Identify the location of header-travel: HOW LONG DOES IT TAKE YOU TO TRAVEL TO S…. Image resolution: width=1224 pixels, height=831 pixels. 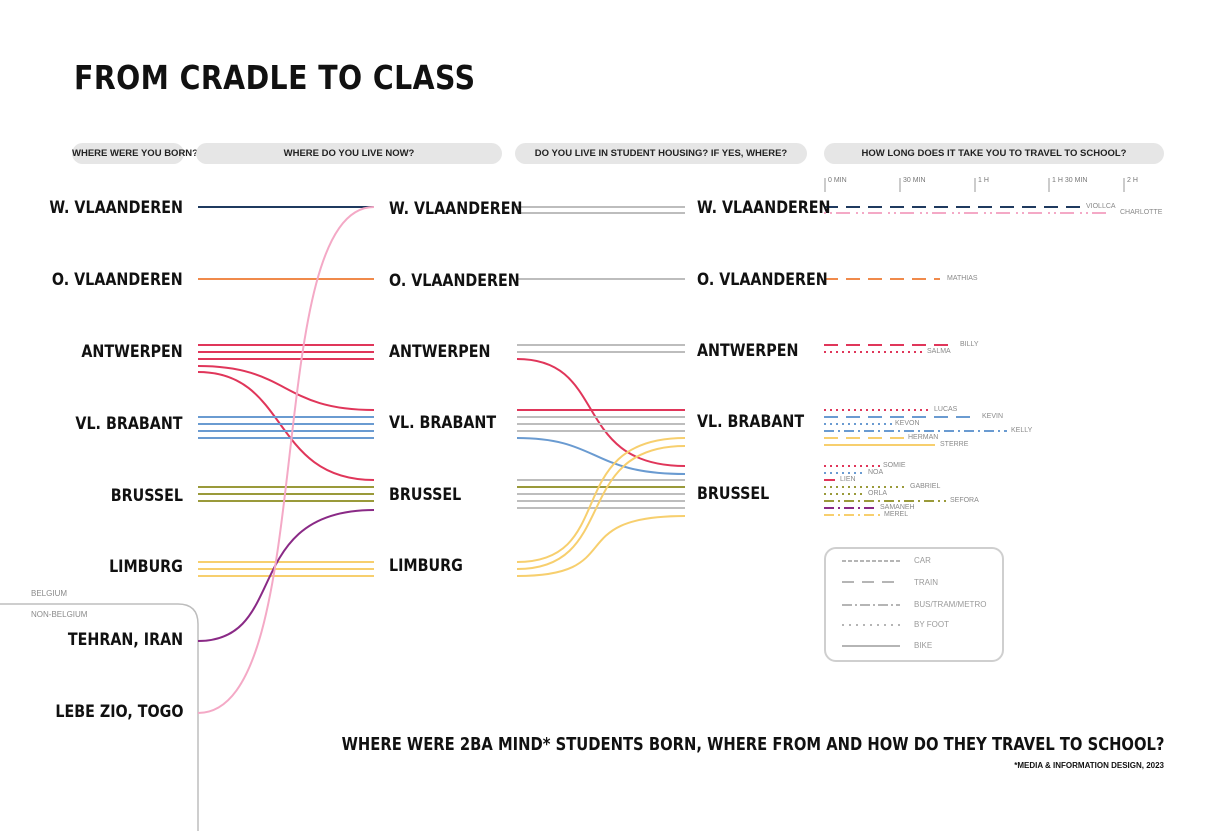
(994, 153).